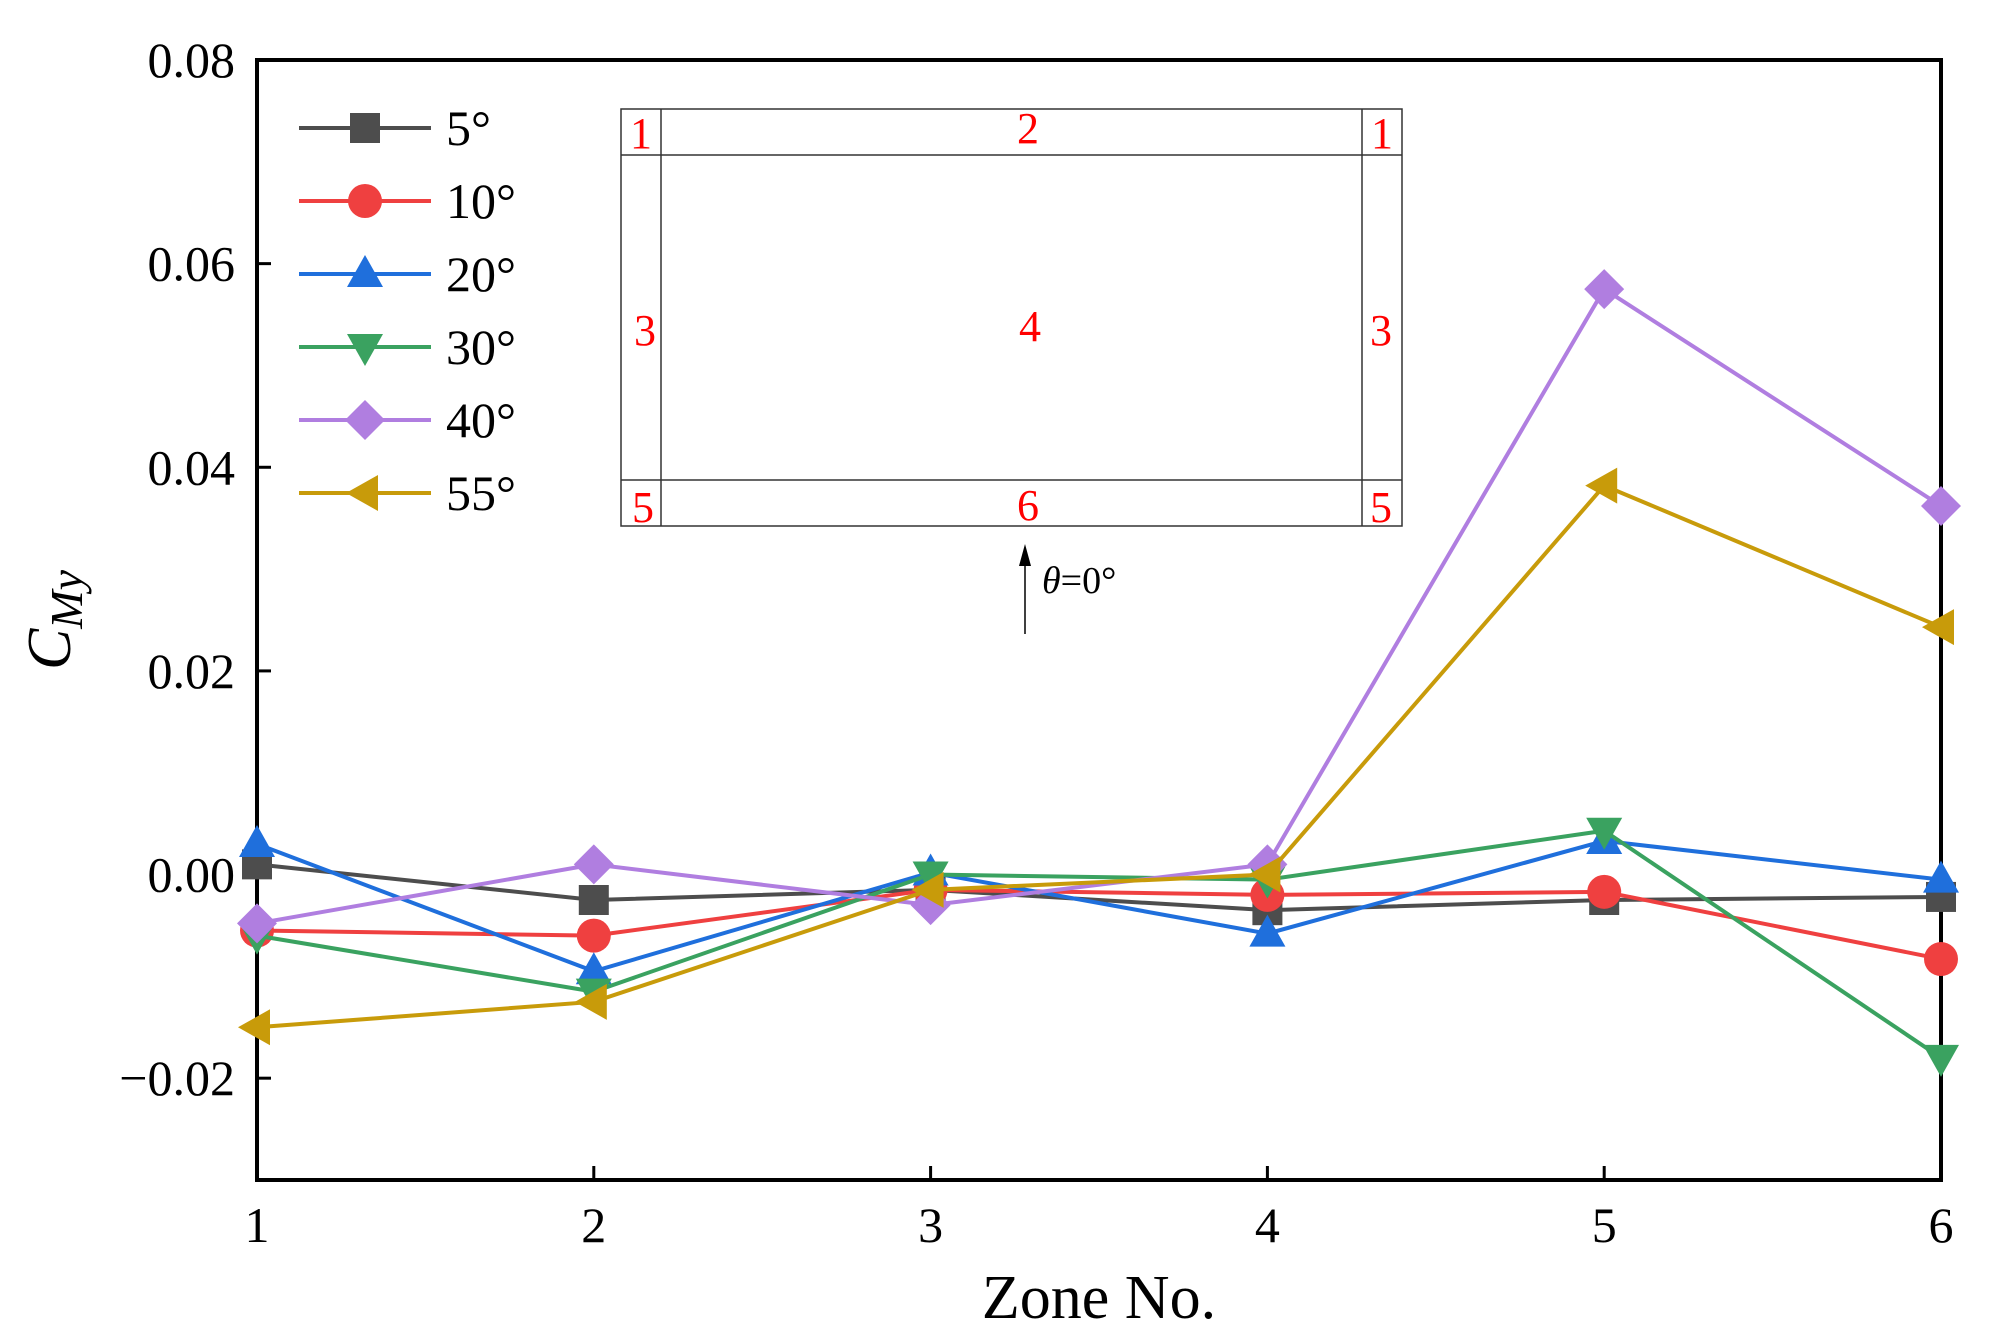 This screenshot has height=1342, width=1991. What do you see at coordinates (930, 1225) in the screenshot?
I see `x-tick-label: 3` at bounding box center [930, 1225].